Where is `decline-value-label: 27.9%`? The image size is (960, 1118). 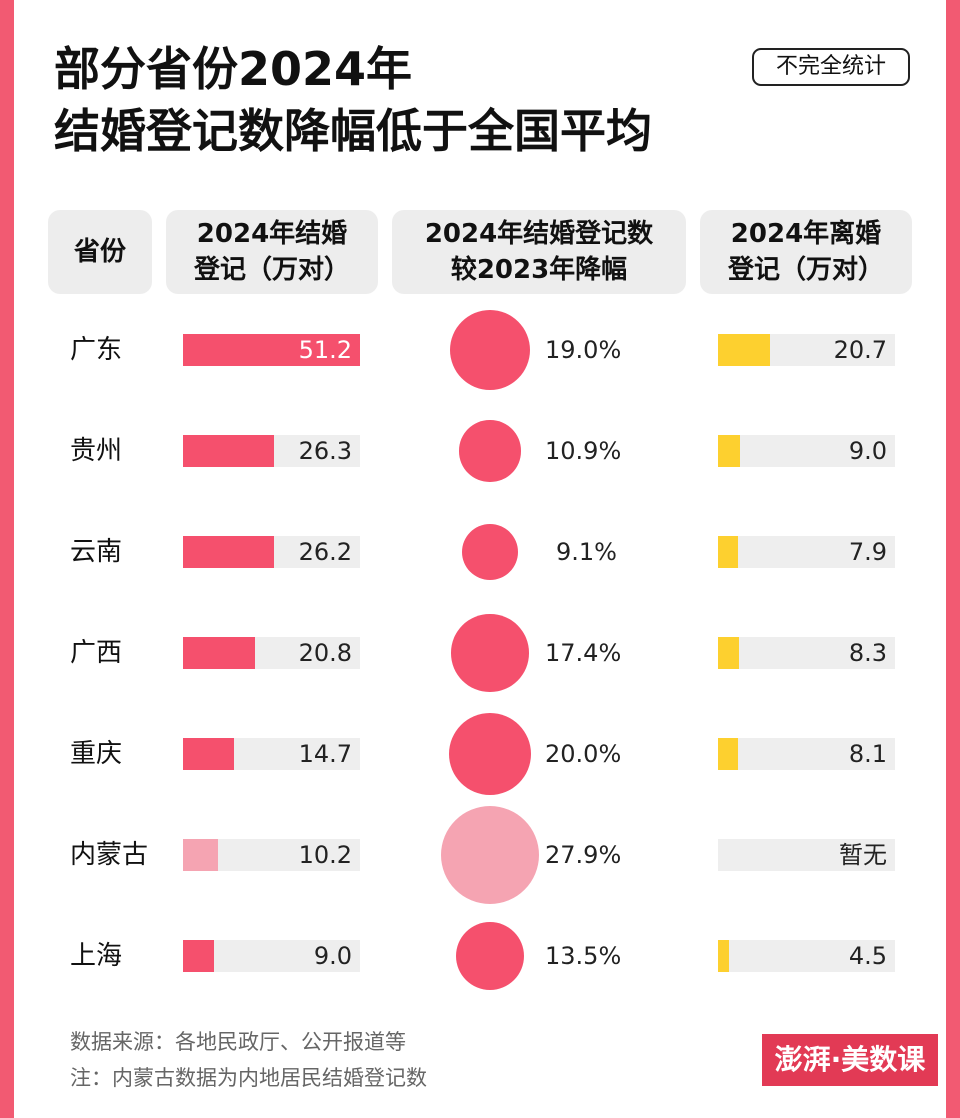
decline-value-label: 27.9% is located at coordinates (583, 855).